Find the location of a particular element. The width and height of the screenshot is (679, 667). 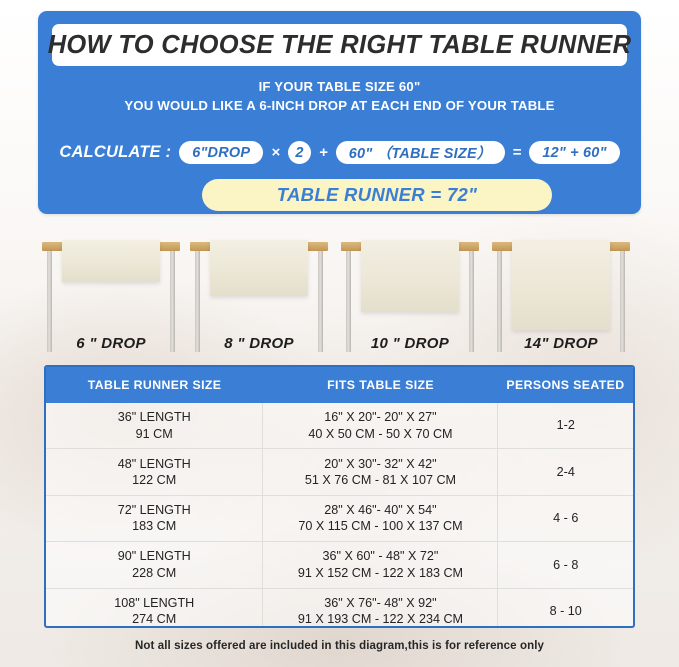

drop-illustration-14: 14" DROP is located at coordinates (561, 294).